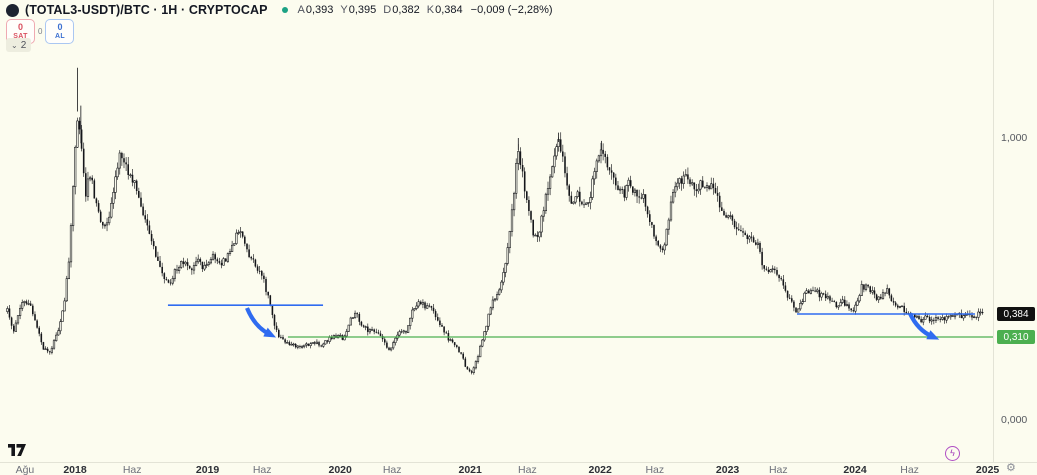 This screenshot has width=1037, height=475. I want to click on ohlc-values: A0,393 Y0,395 D0,382 K0,384, so click(380, 10).